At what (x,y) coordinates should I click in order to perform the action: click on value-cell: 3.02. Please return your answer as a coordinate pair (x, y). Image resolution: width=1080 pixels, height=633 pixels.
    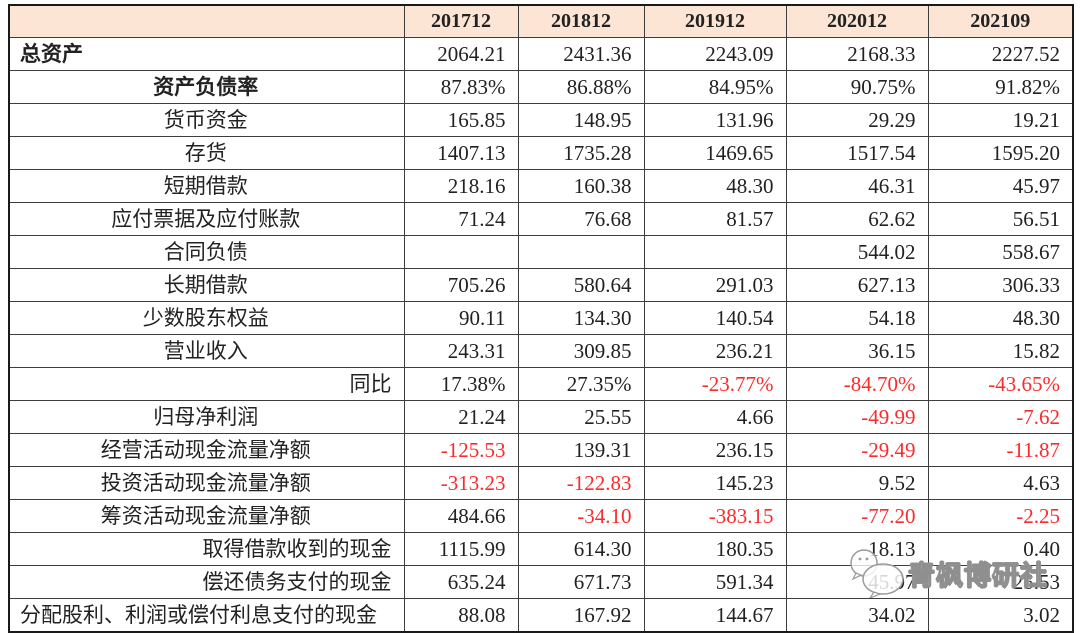
    Looking at the image, I should click on (1000, 615).